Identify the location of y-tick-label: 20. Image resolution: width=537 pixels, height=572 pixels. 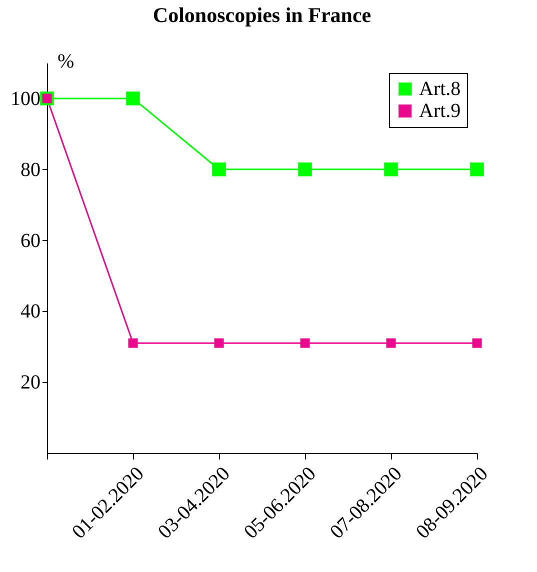
(30, 383).